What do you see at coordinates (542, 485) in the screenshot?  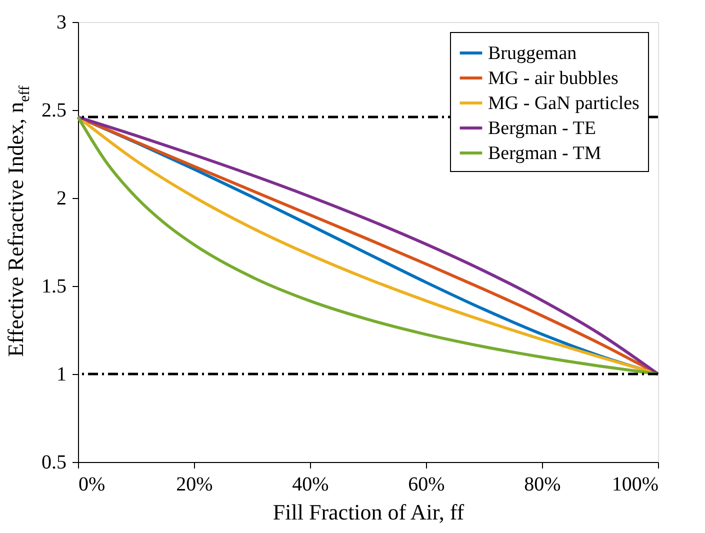 I see `x-tick-label: 80%` at bounding box center [542, 485].